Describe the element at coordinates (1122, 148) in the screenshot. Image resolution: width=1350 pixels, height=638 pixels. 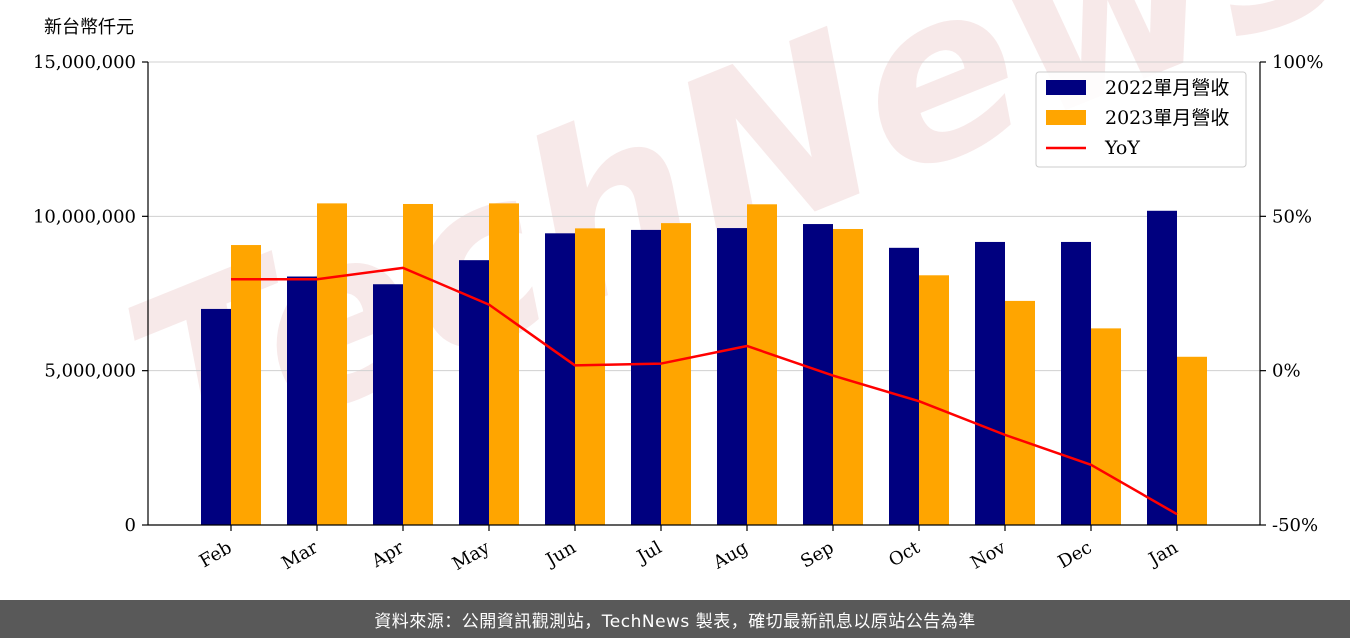
I see `legend-label-yoy: YoY` at that location.